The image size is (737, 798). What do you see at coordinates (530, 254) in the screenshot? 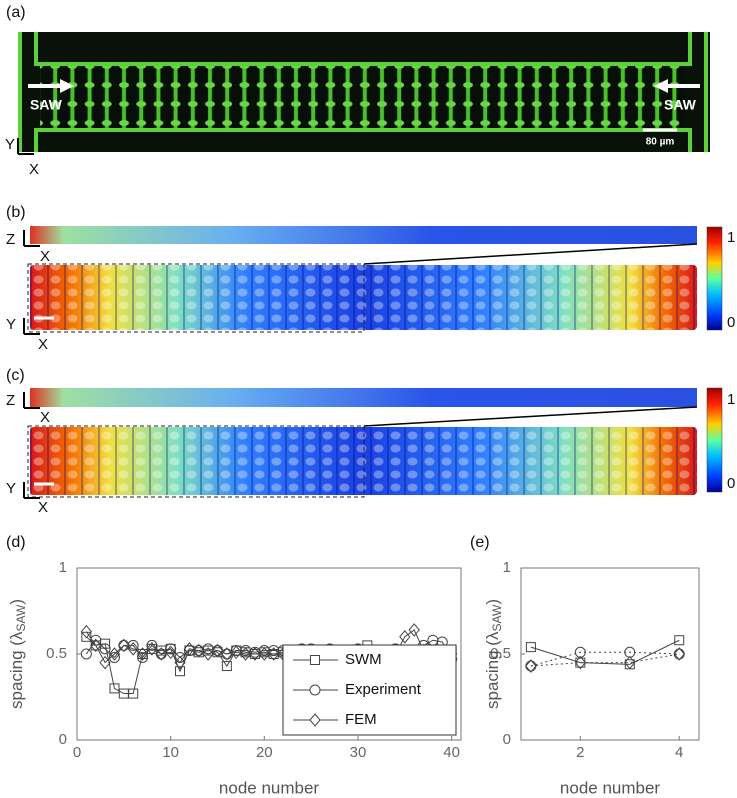
I see `zoom-line` at bounding box center [530, 254].